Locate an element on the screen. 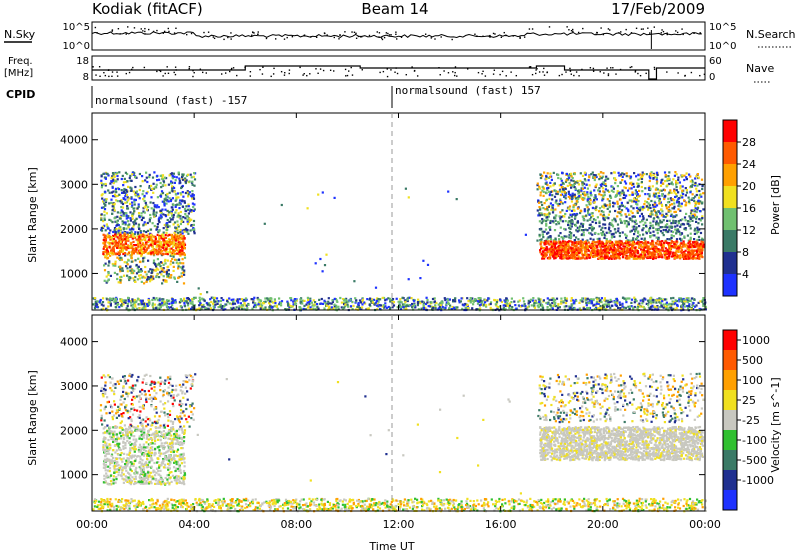 The width and height of the screenshot is (800, 554). velocity-ylabel: Slant Range [km] is located at coordinates (32, 418).